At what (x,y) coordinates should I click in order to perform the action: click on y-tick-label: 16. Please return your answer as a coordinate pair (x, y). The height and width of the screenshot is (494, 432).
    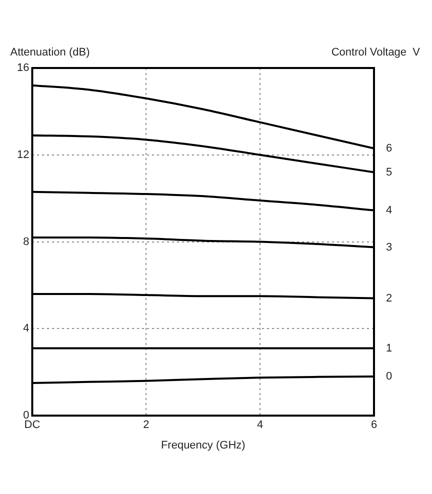
    Looking at the image, I should click on (23, 68).